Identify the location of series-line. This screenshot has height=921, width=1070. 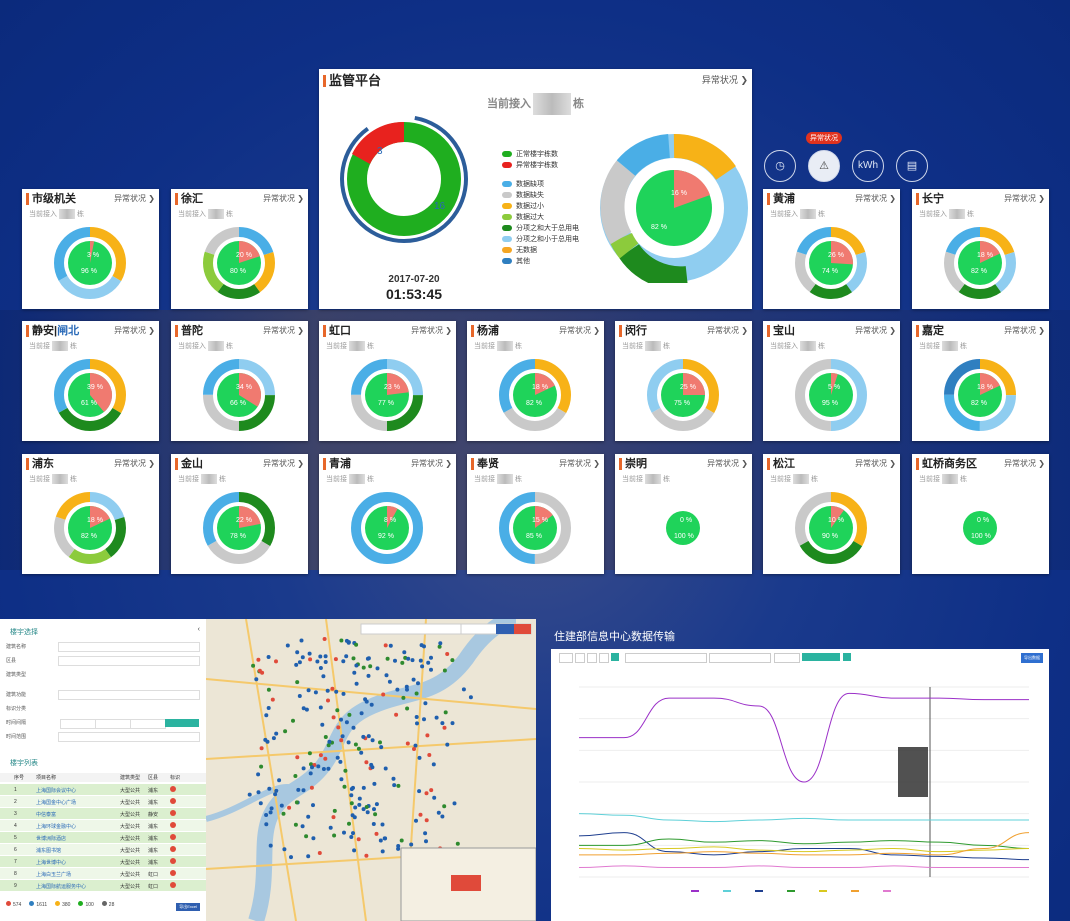
(804, 843).